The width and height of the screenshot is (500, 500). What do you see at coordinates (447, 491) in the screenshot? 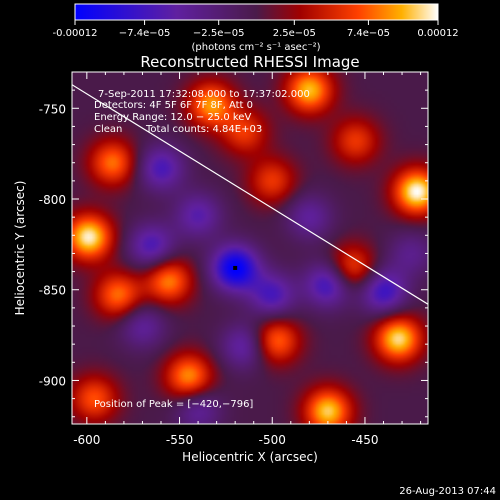
I see `generated-timestamp: 26-Aug-2013 07:44` at bounding box center [447, 491].